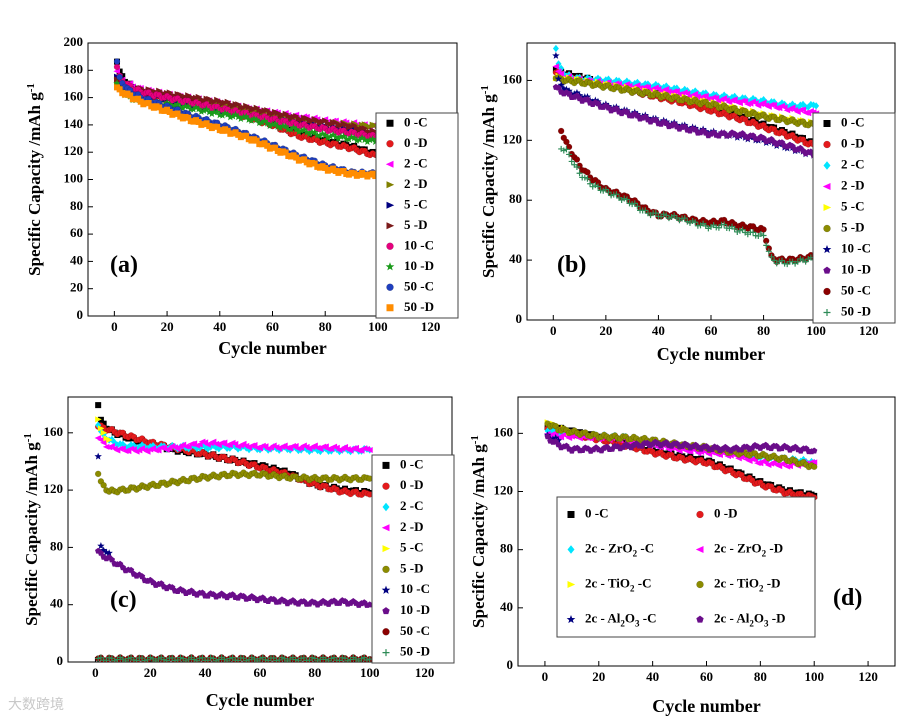 This screenshot has width=911, height=720. What do you see at coordinates (847, 598) in the screenshot?
I see `panel-label: (d)` at bounding box center [847, 598].